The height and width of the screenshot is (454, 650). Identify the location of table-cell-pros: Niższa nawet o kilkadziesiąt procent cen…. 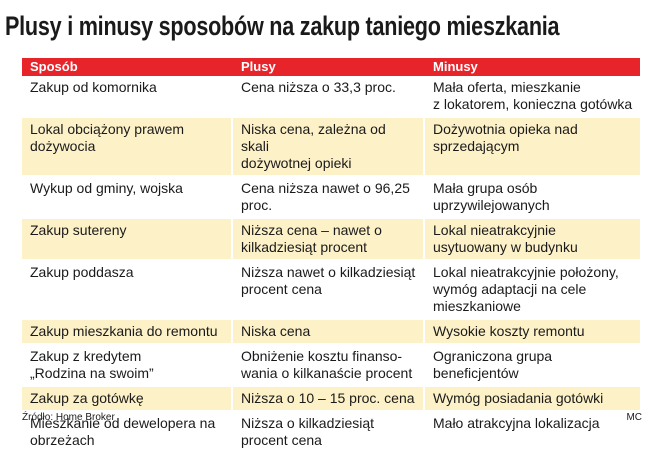
(329, 290).